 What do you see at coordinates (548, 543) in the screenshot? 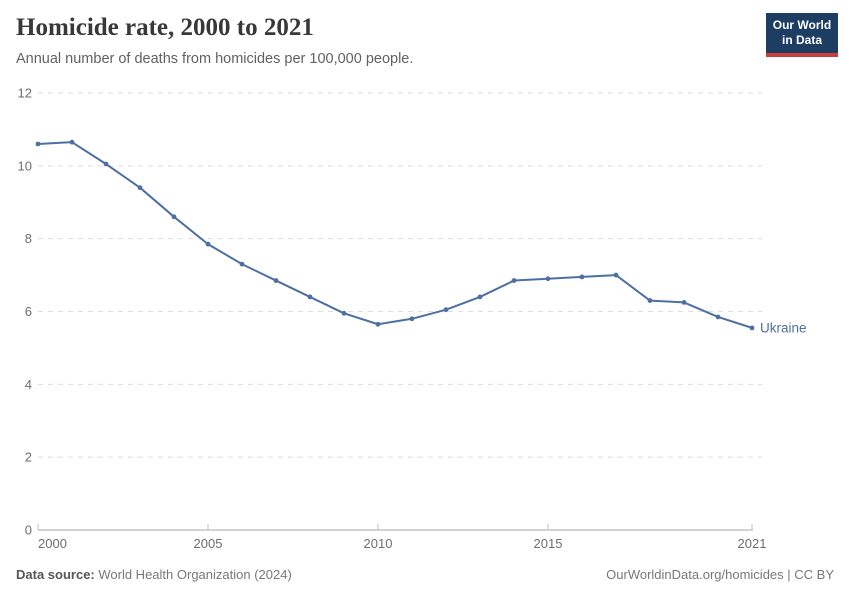
I see `x-axis-tick-label: 2015` at bounding box center [548, 543].